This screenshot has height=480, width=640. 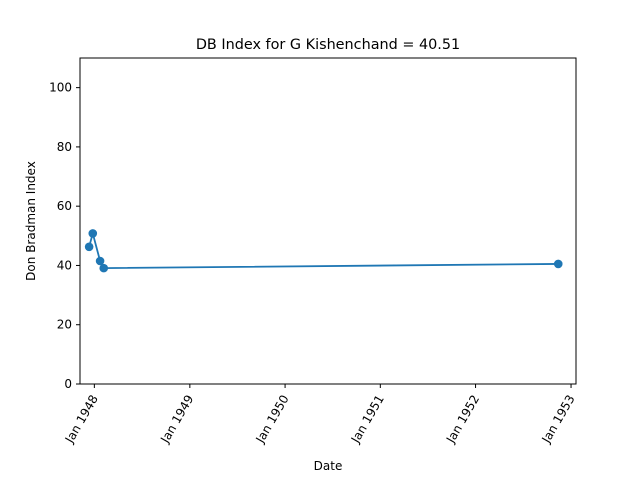 I want to click on y-tick-label: 100, so click(x=60, y=88).